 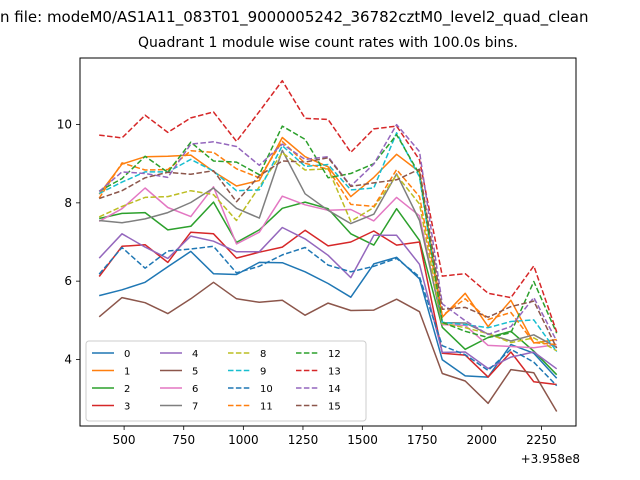 I want to click on x-tick-label: 1000, so click(x=243, y=440).